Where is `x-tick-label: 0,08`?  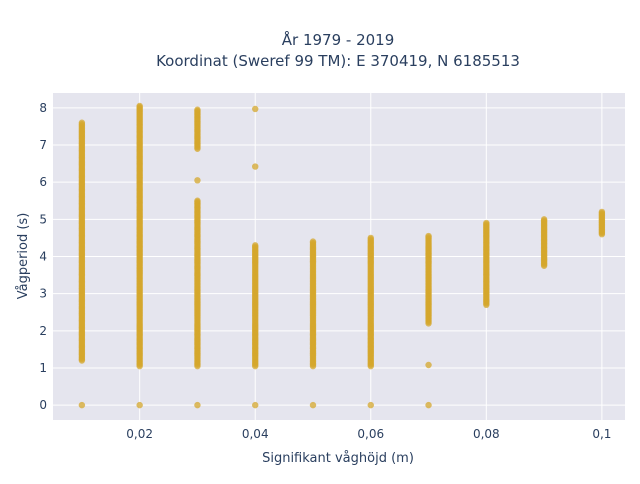
x-tick-label: 0,08 is located at coordinates (486, 434).